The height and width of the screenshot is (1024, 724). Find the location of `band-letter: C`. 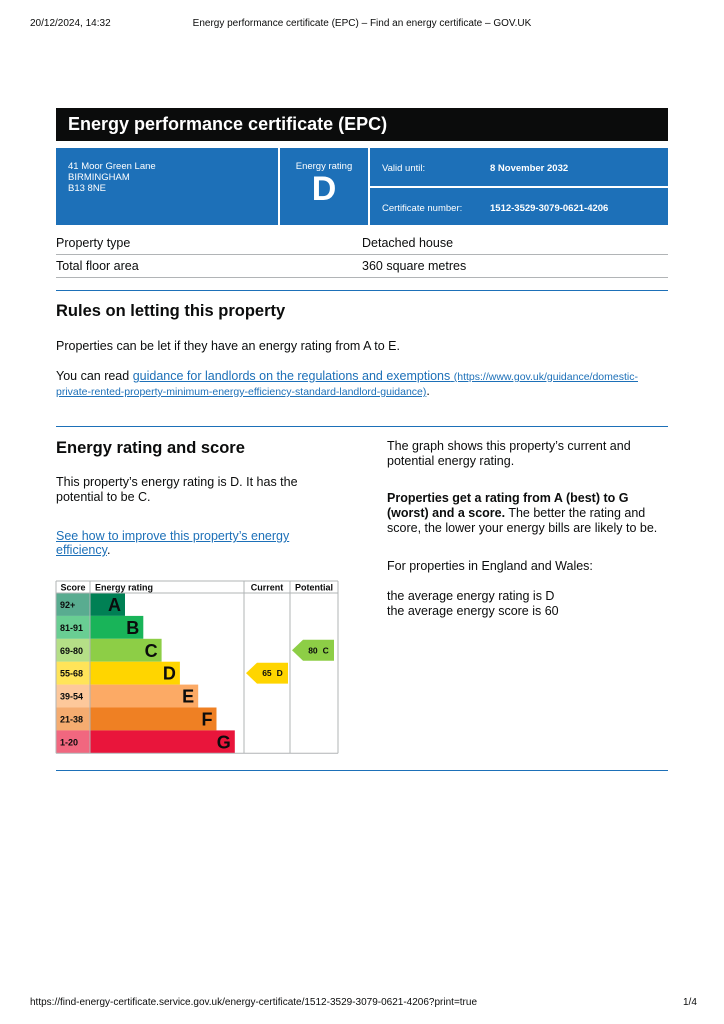

band-letter: C is located at coordinates (151, 651).